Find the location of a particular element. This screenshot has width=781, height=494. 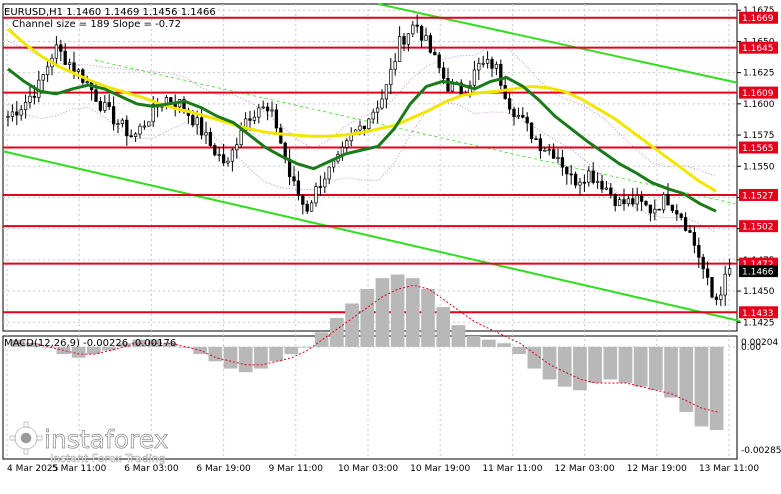

x-tick-label: 11 Mar 11:00 is located at coordinates (512, 469).